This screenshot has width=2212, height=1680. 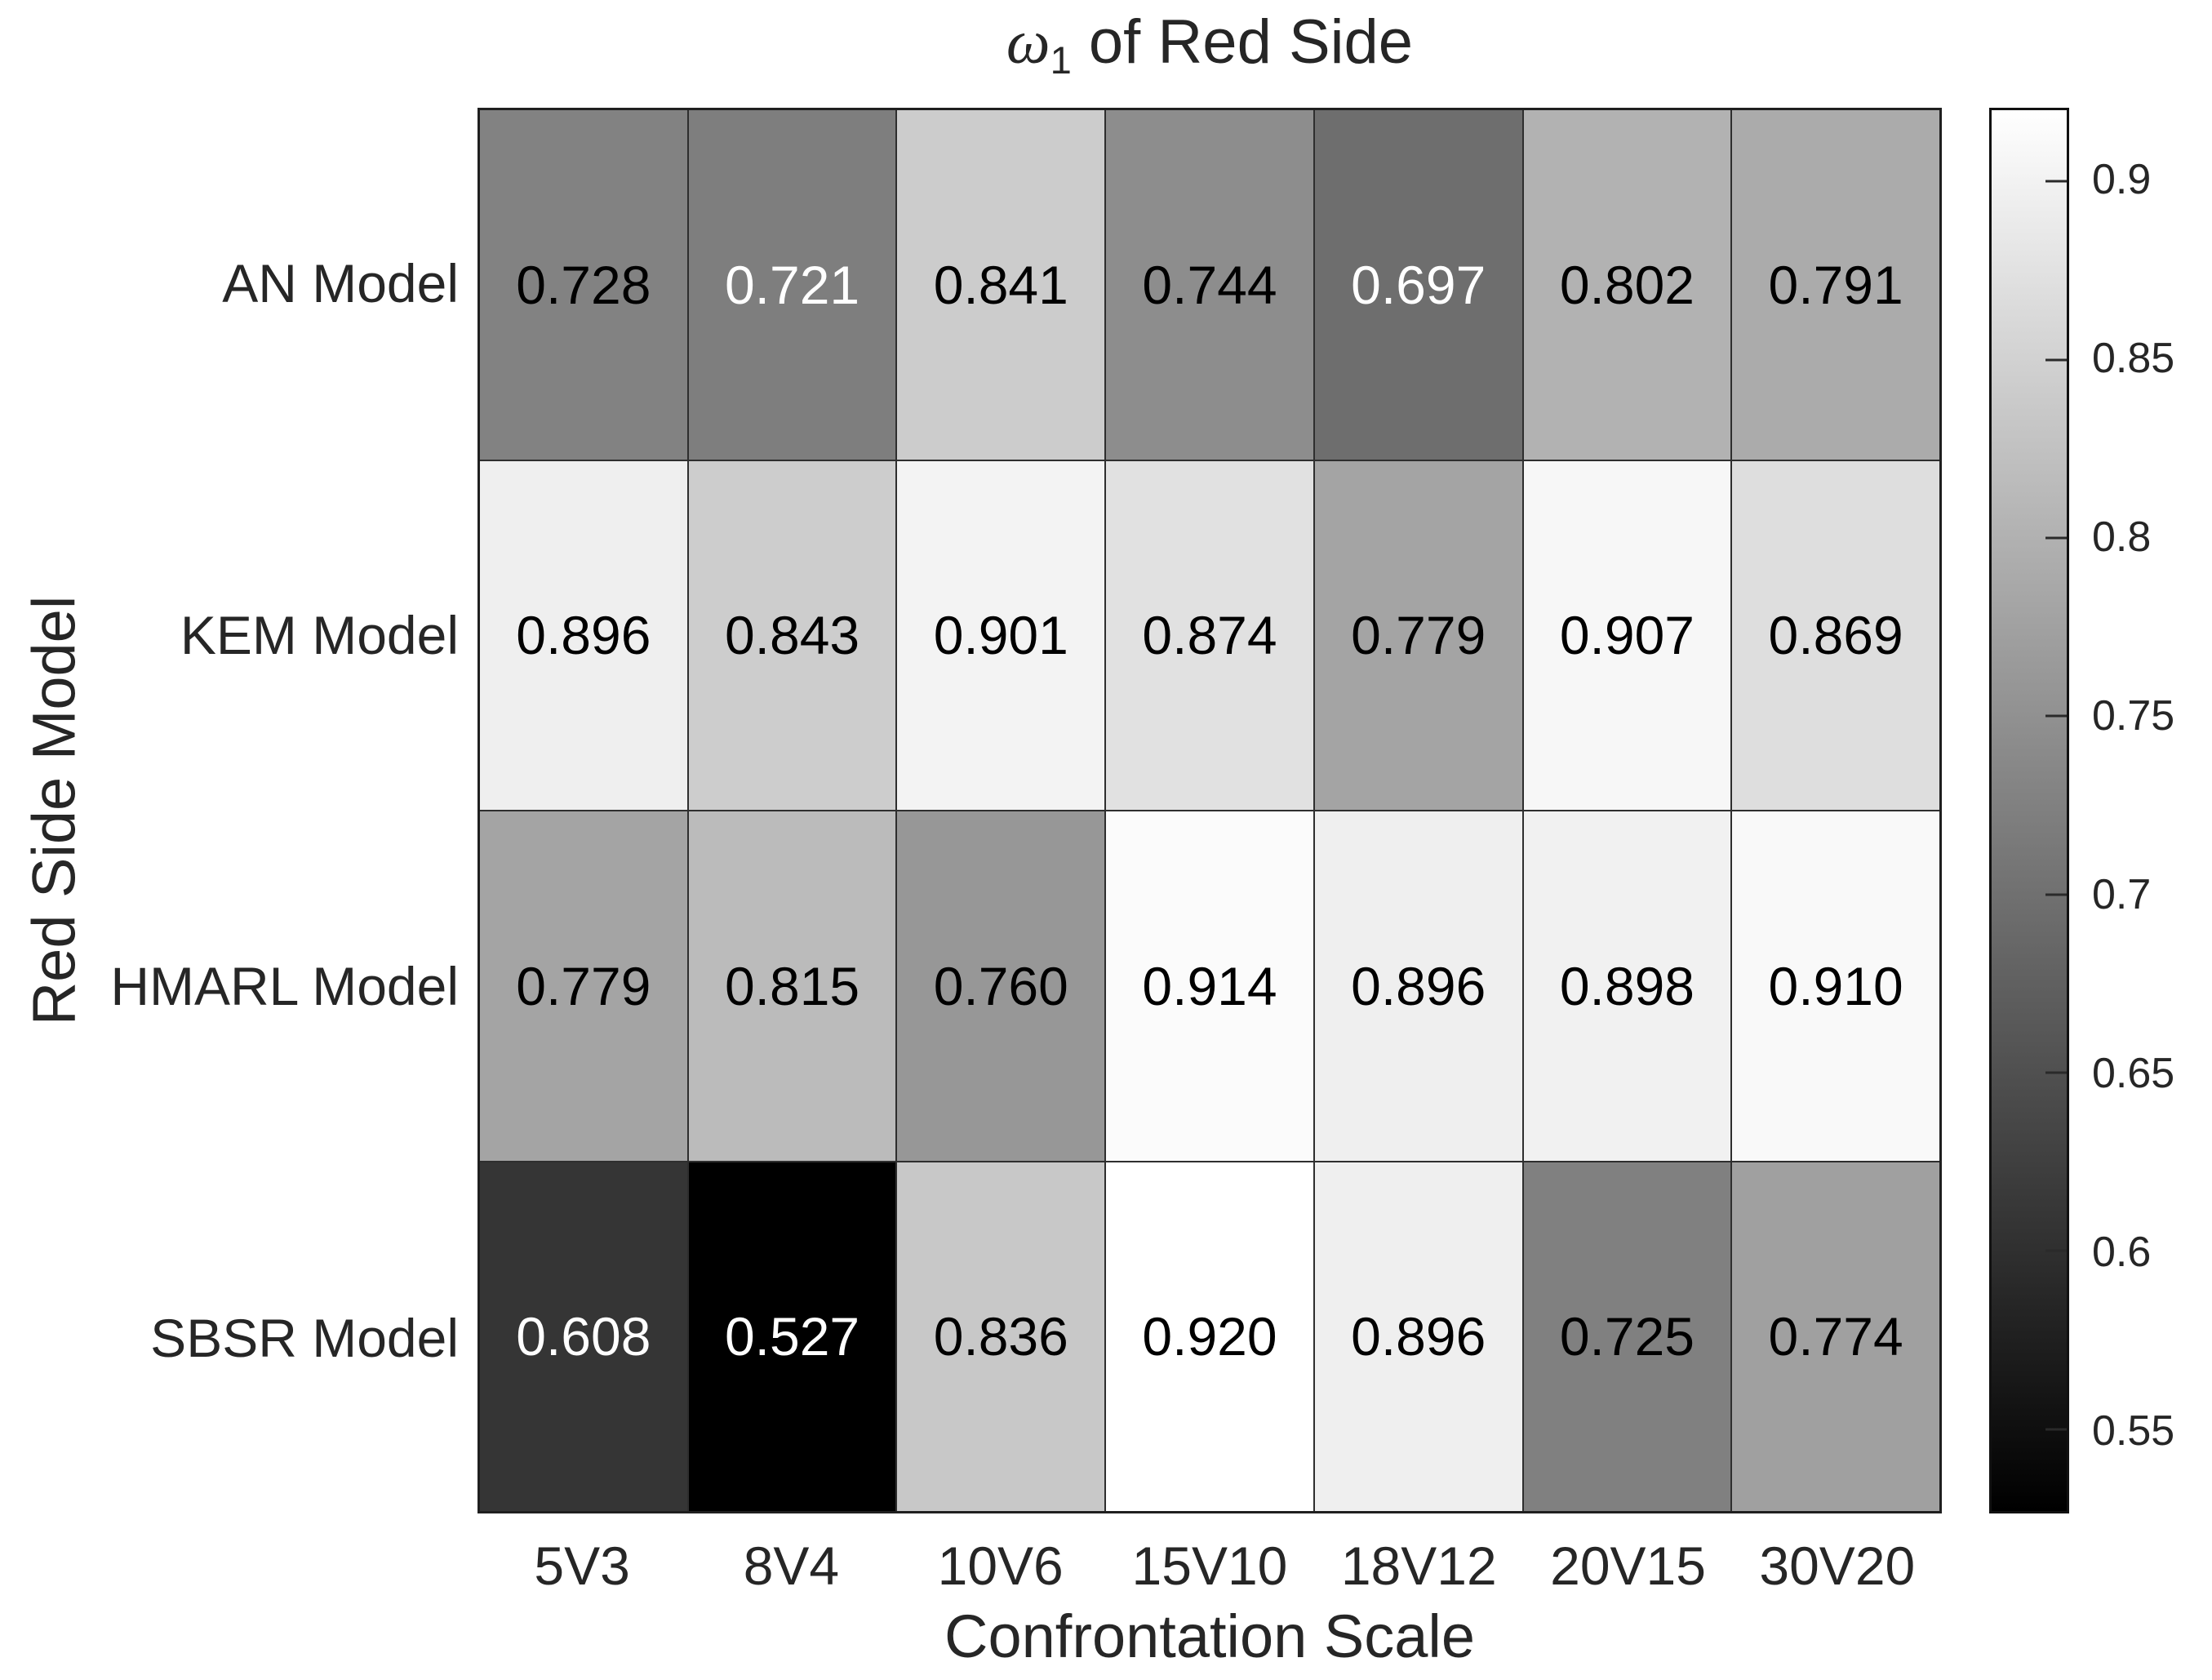 I want to click on heatmap-cell: 0.874, so click(x=1209, y=635).